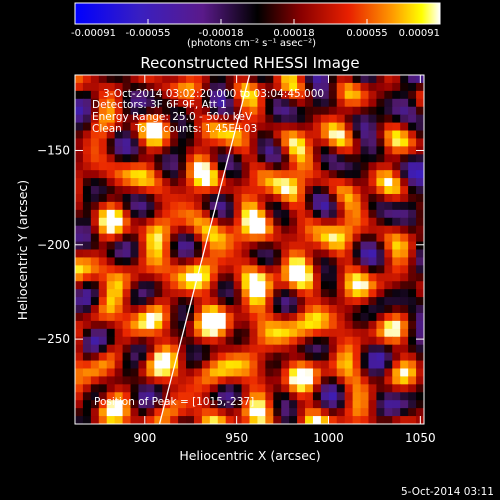  I want to click on info-detectors: Detectors: 3F 6F 9F, Att 1, so click(159, 105).